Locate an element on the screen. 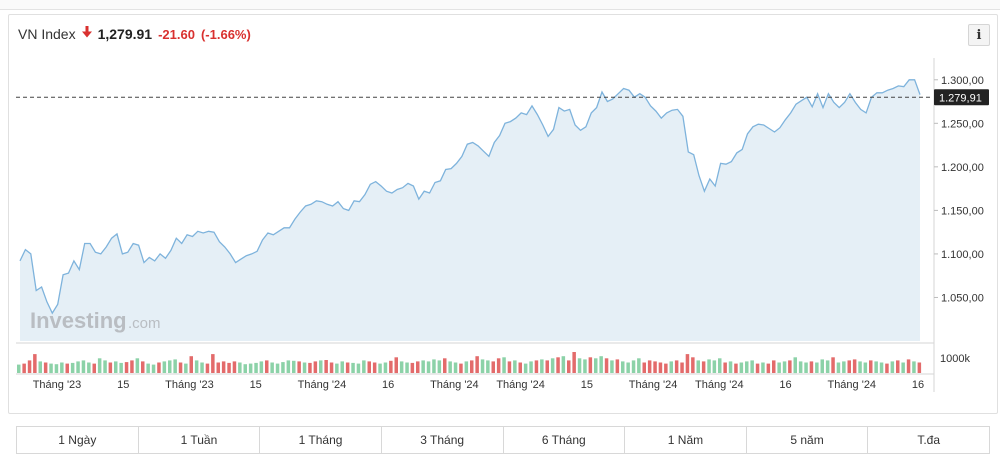 This screenshot has height=462, width=1000. range-button-8: T.đa is located at coordinates (928, 440).